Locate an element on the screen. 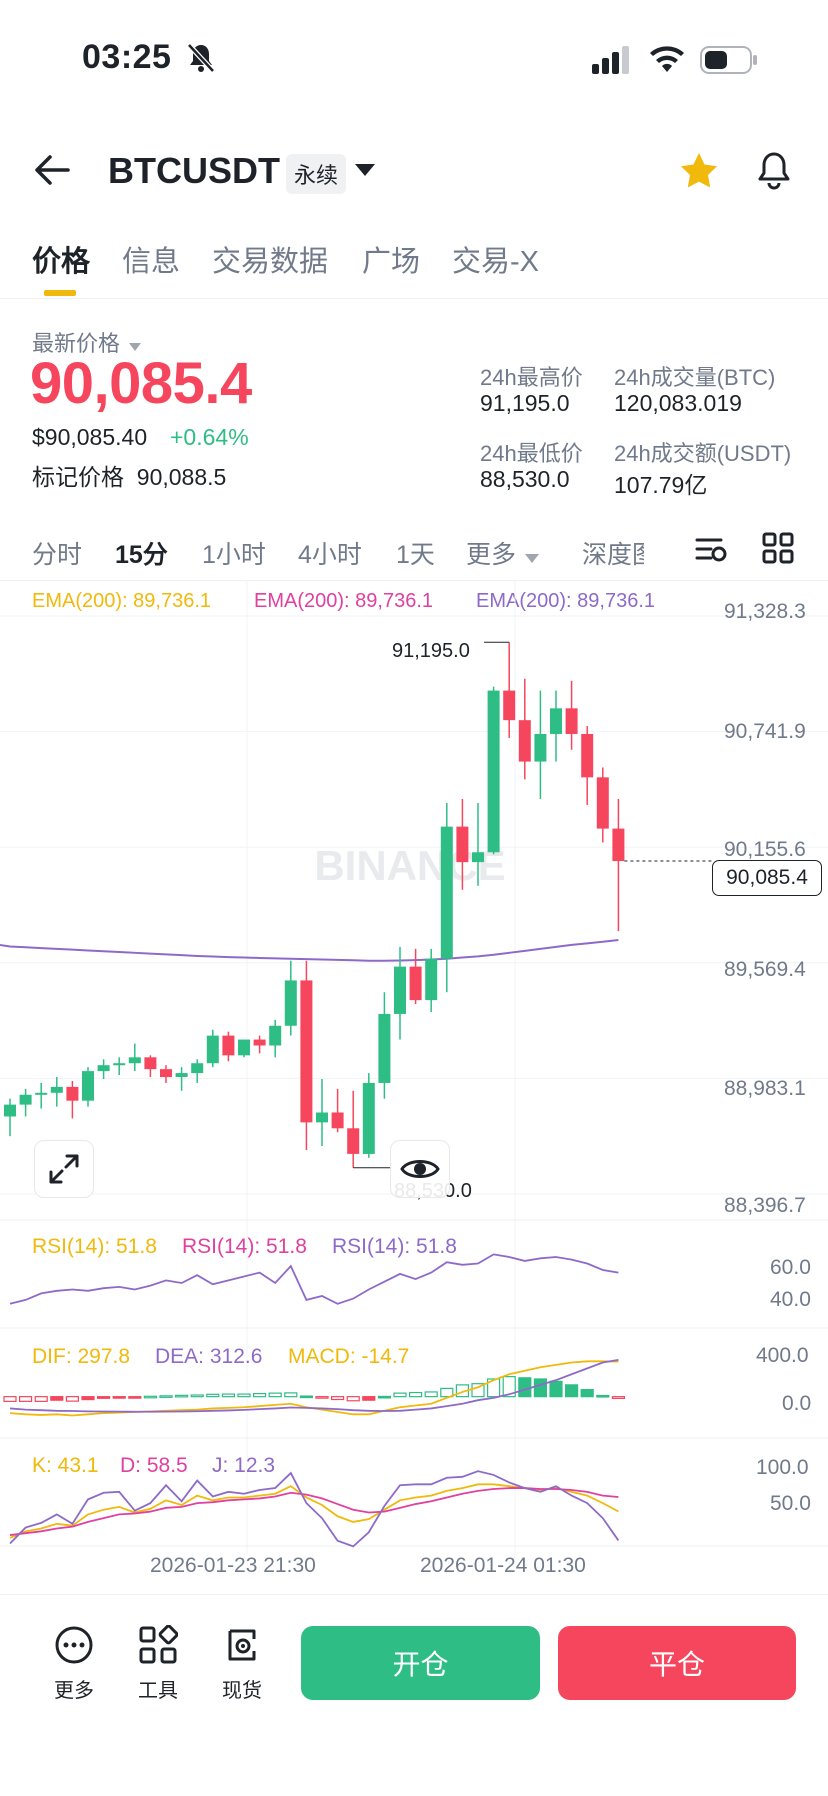  high-price-marker: 91,195.0 is located at coordinates (431, 651).